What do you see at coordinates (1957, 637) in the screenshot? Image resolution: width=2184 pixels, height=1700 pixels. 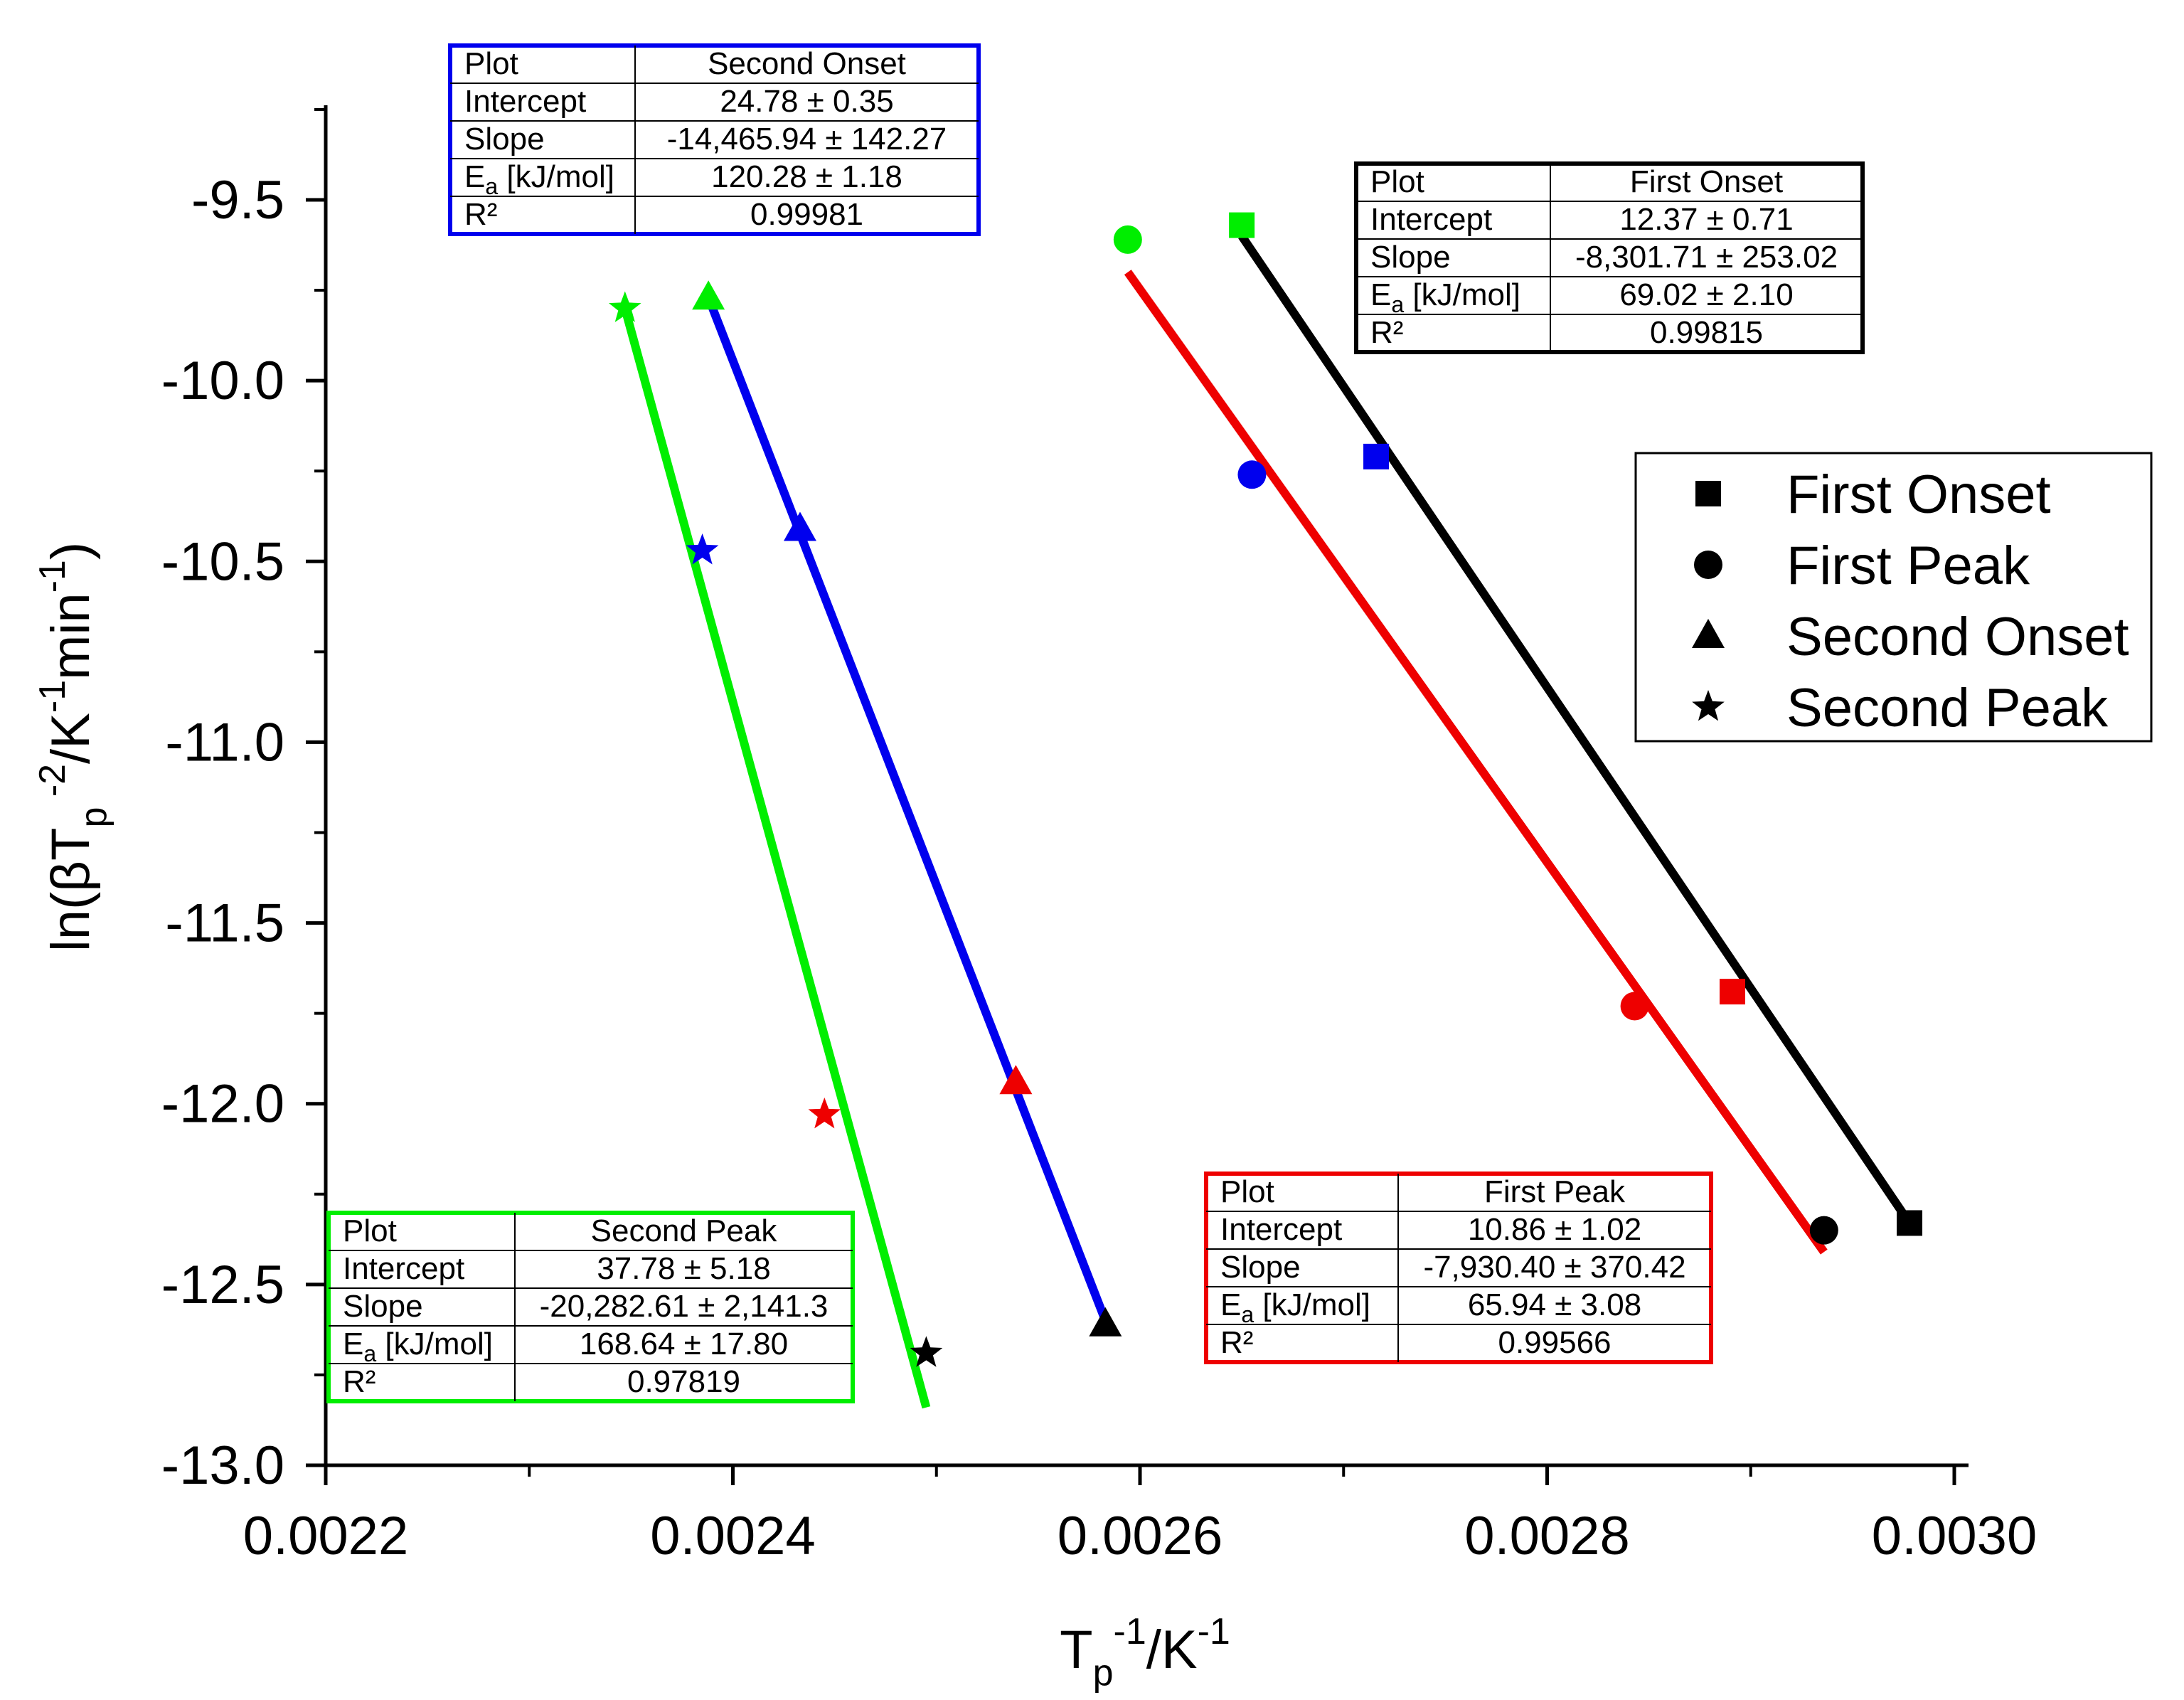 I see `legend-label: Second Onset` at bounding box center [1957, 637].